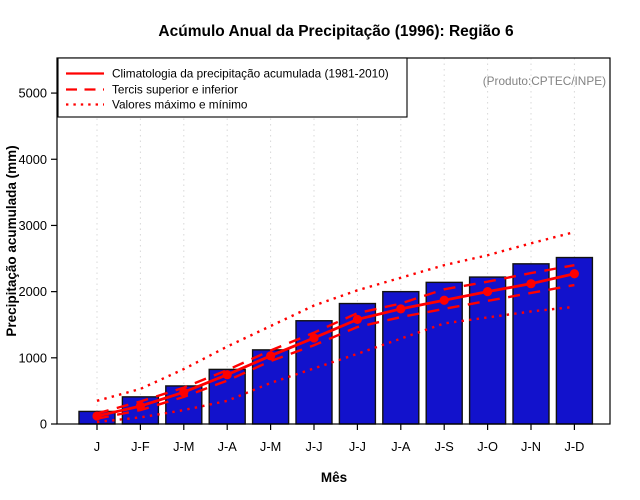 Image resolution: width=640 pixels, height=500 pixels. What do you see at coordinates (531, 344) in the screenshot?
I see `bar-J-N` at bounding box center [531, 344].